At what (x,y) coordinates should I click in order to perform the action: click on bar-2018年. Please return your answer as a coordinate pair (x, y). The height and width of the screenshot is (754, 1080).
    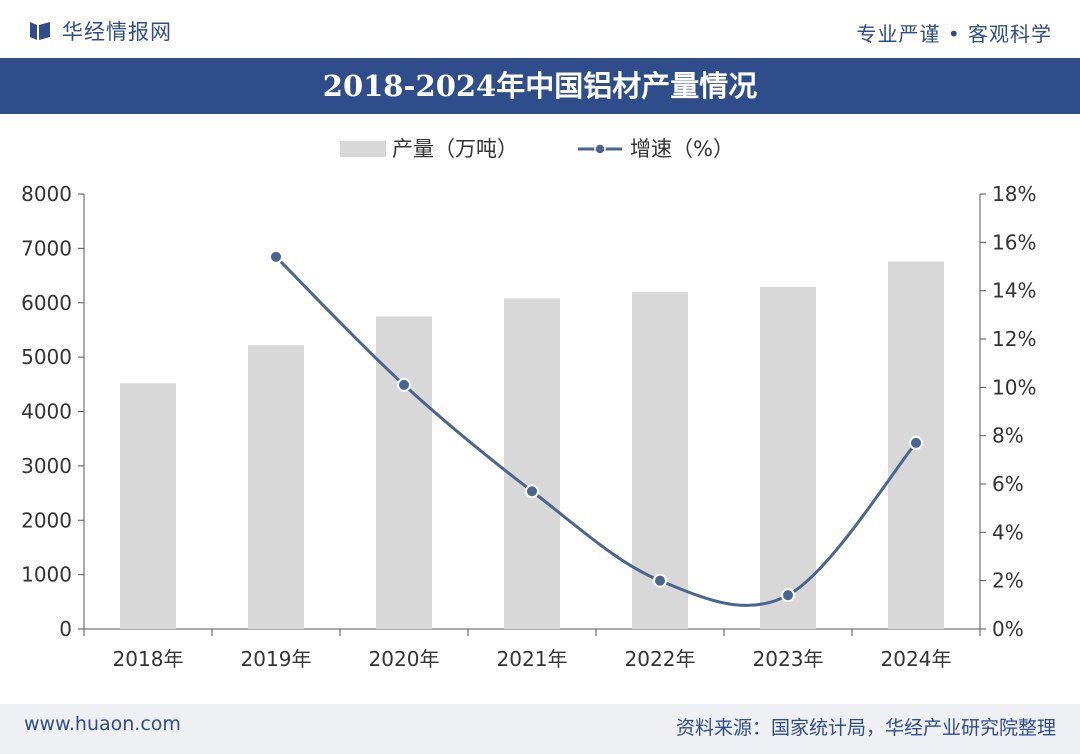
    Looking at the image, I should click on (148, 506).